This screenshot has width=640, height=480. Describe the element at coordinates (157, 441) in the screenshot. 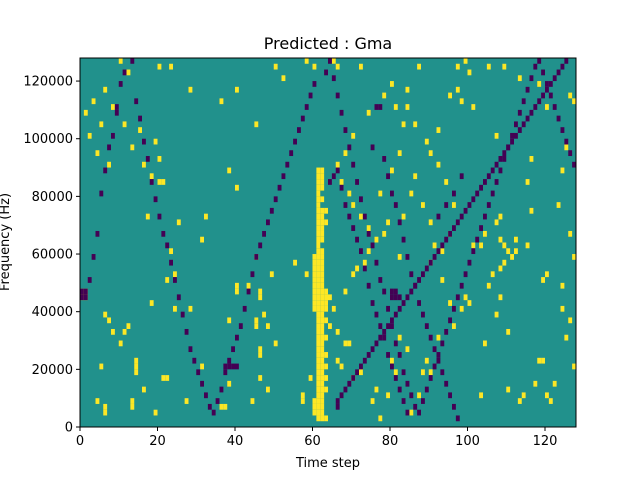

I see `x-tick-label: 20` at that location.